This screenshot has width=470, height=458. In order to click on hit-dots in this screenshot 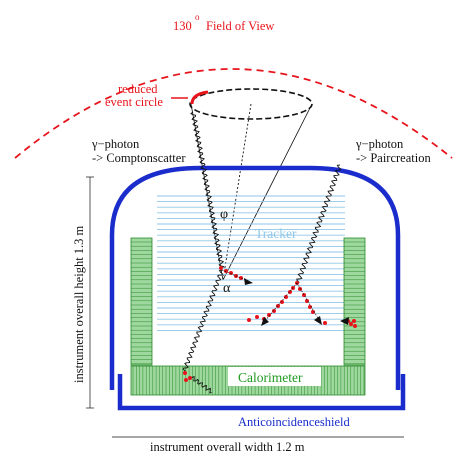, I will do `click(270, 324)`.